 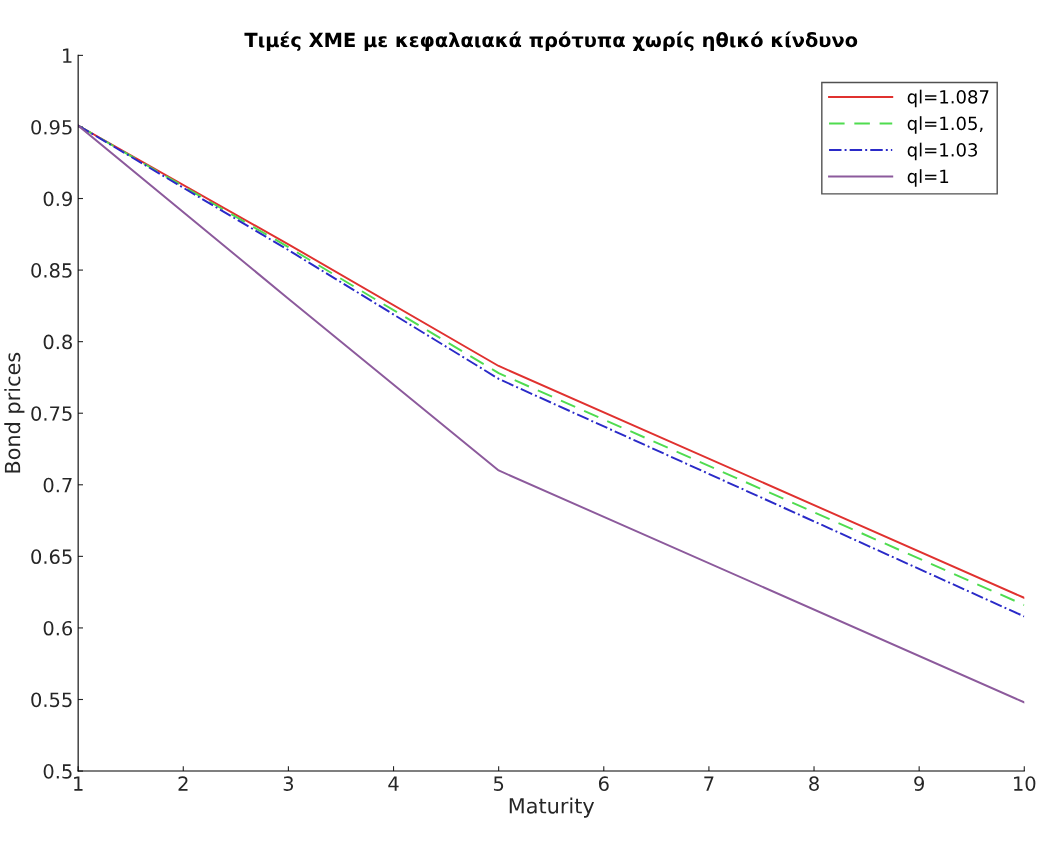 I want to click on legend-label: ql=1.03, so click(x=942, y=151).